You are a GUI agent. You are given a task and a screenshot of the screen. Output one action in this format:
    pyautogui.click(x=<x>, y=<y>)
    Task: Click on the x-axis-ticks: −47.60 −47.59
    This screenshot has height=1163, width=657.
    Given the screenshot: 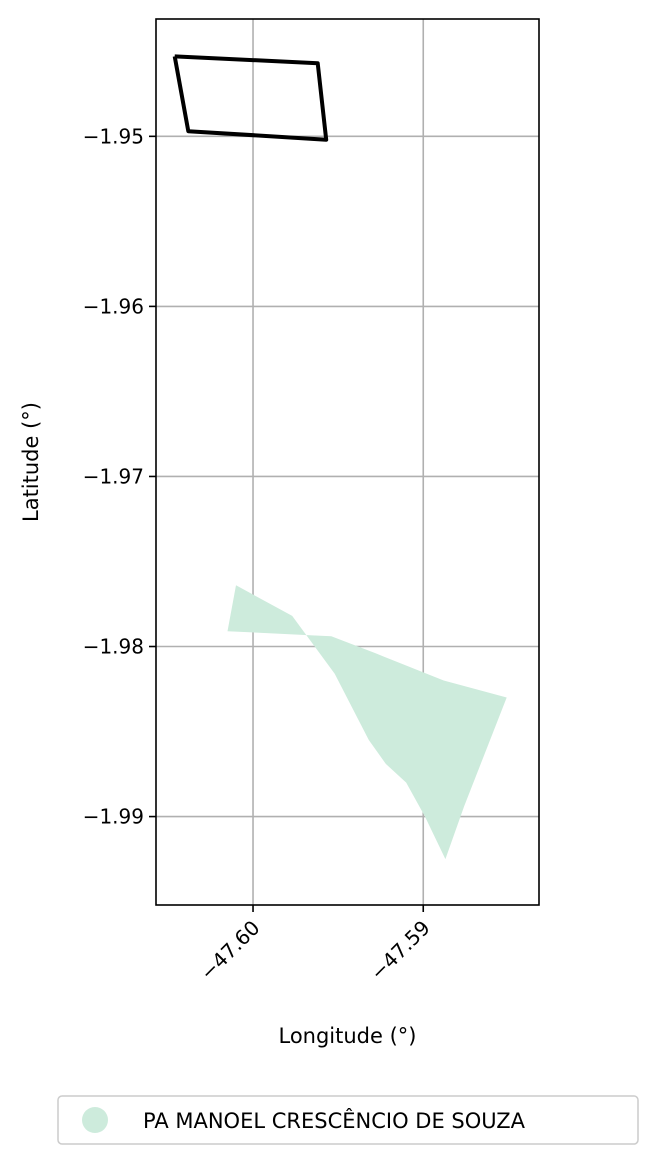 What is the action you would take?
    pyautogui.click(x=315, y=945)
    